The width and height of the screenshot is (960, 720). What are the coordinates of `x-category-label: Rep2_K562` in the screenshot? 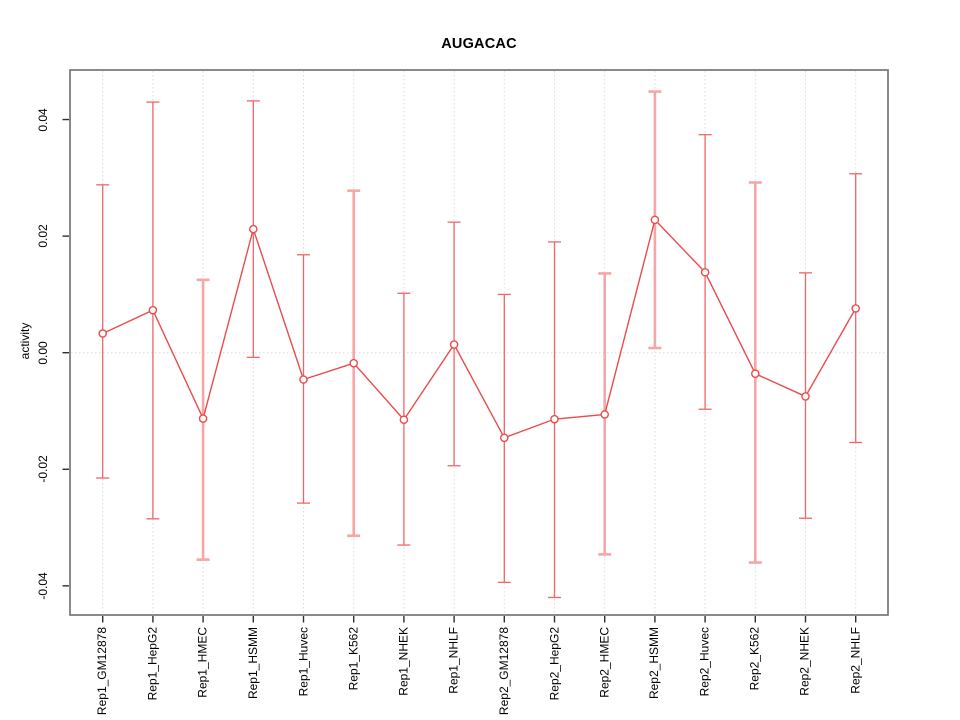 It's located at (754, 659).